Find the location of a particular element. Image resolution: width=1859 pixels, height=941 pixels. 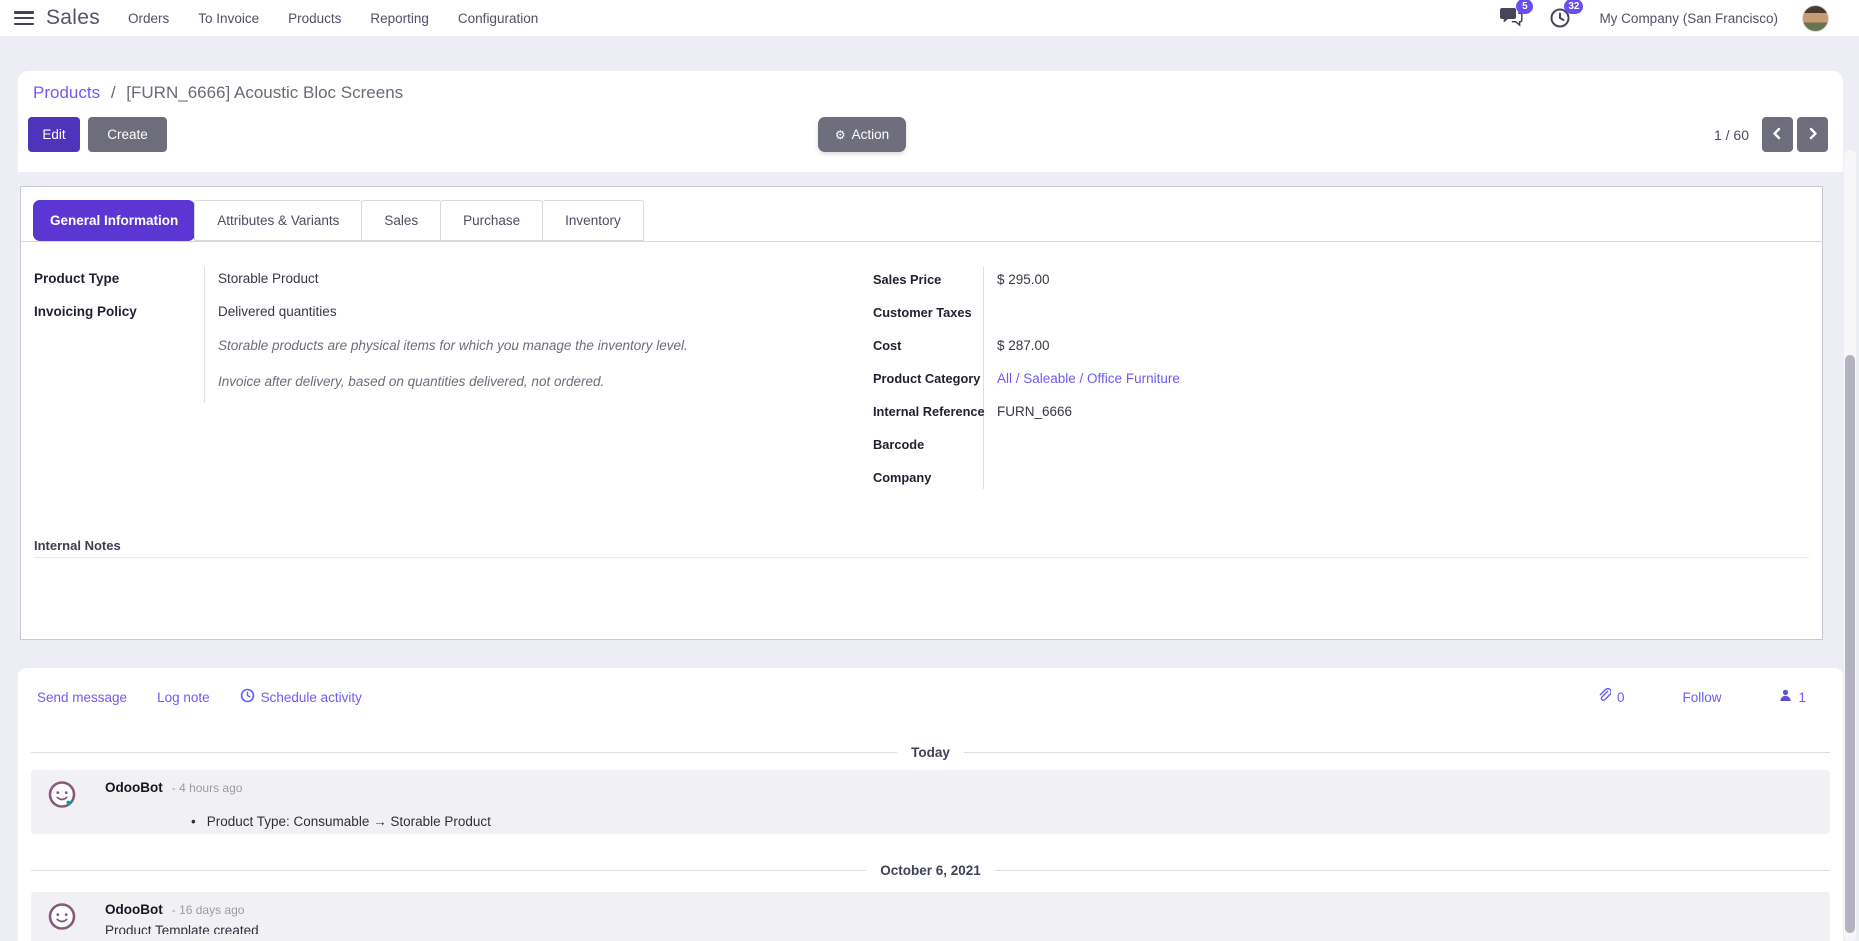

activities-tray-button: 32 is located at coordinates (1566, 16).